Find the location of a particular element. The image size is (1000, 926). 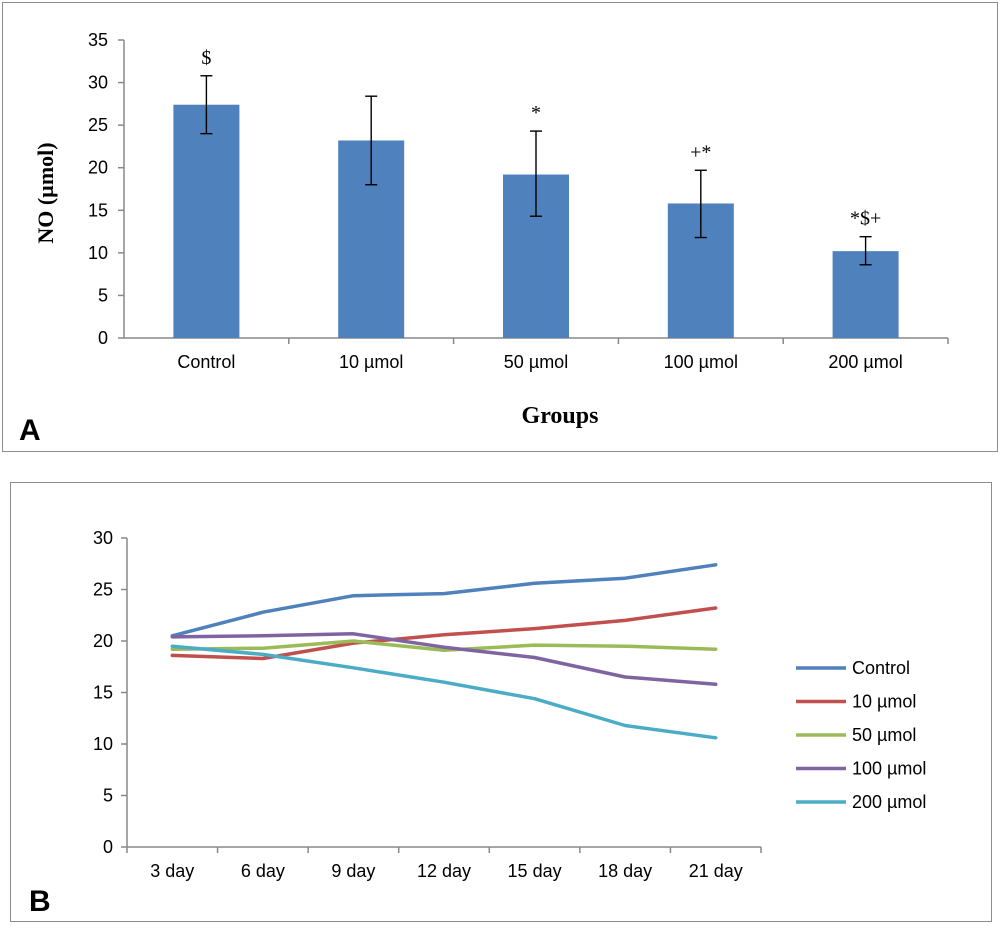

category-label: 15 day is located at coordinates (535, 871).